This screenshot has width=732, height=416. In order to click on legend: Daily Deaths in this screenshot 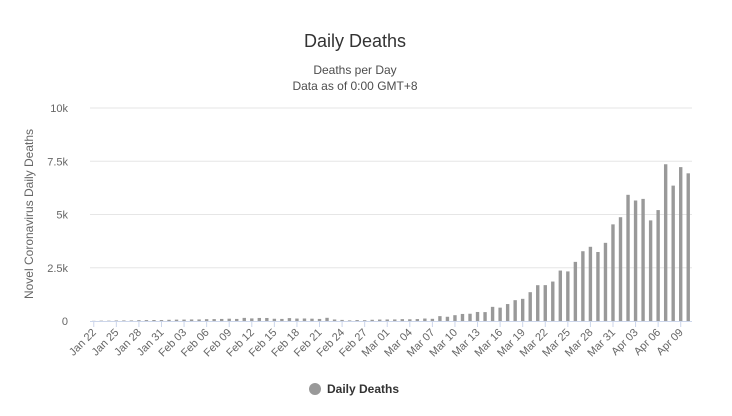, I will do `click(354, 389)`.